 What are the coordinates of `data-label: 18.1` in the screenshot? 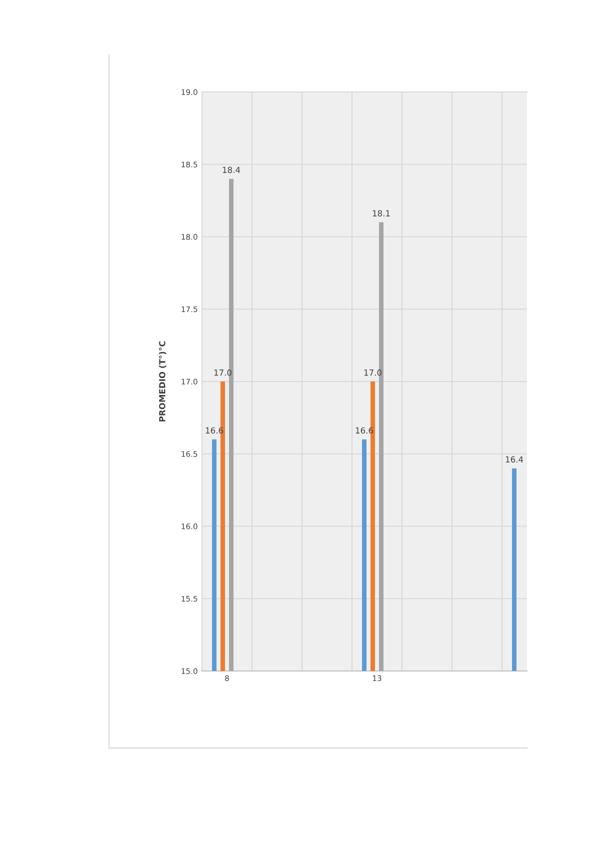 It's located at (381, 213).